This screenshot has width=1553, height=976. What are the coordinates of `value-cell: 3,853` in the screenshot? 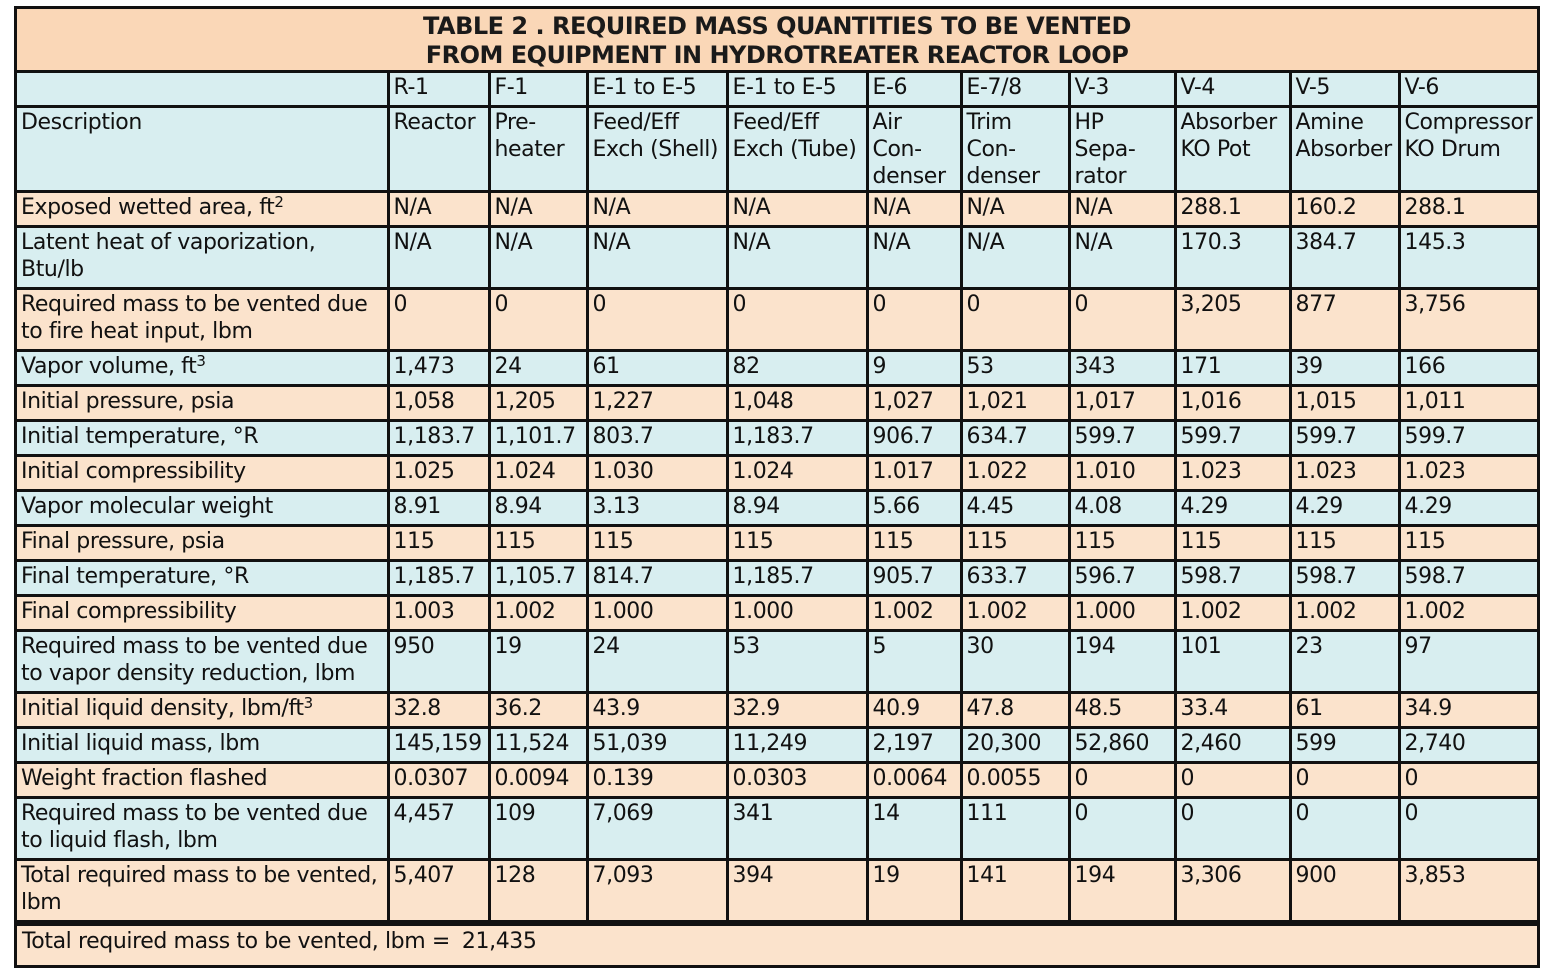 It's located at (1467, 890).